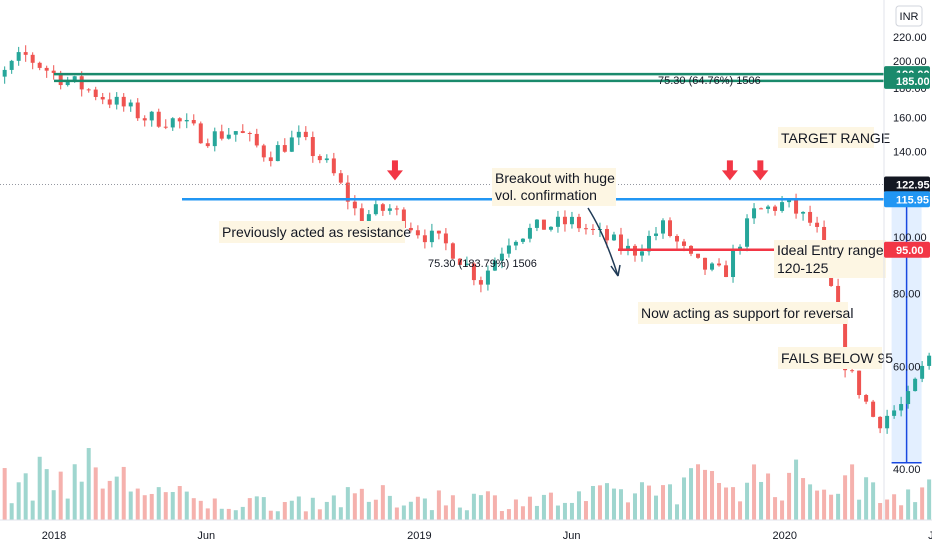 This screenshot has width=932, height=550. What do you see at coordinates (487, 536) in the screenshot?
I see `x-axis-ticks: 2018Jun2019Jun2020Jun2021Jun2022Jun` at bounding box center [487, 536].